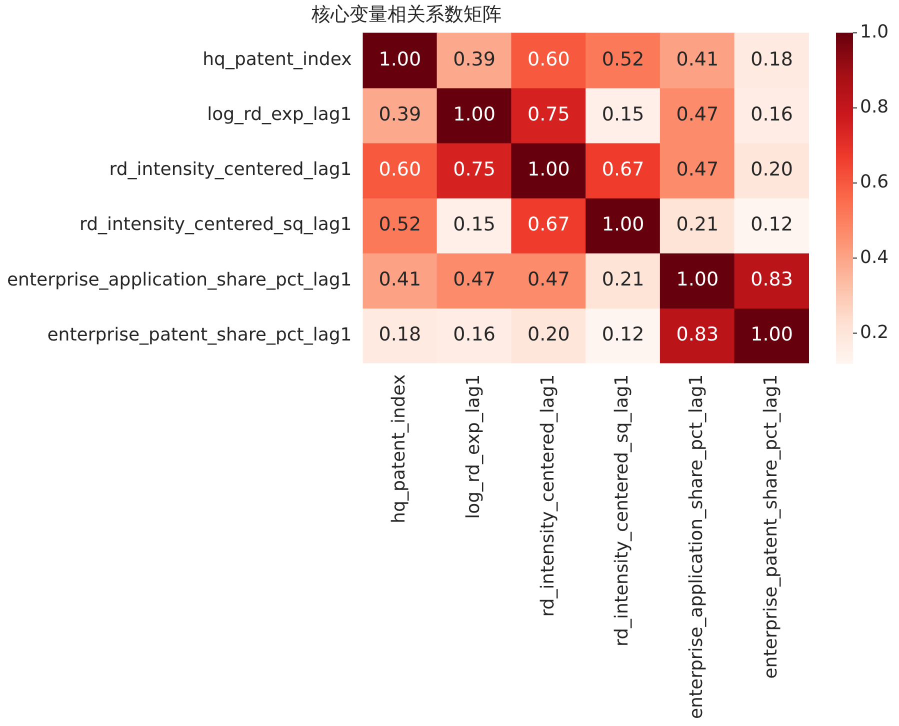 The width and height of the screenshot is (899, 726). I want to click on color-bar-label: 0.8, so click(874, 107).